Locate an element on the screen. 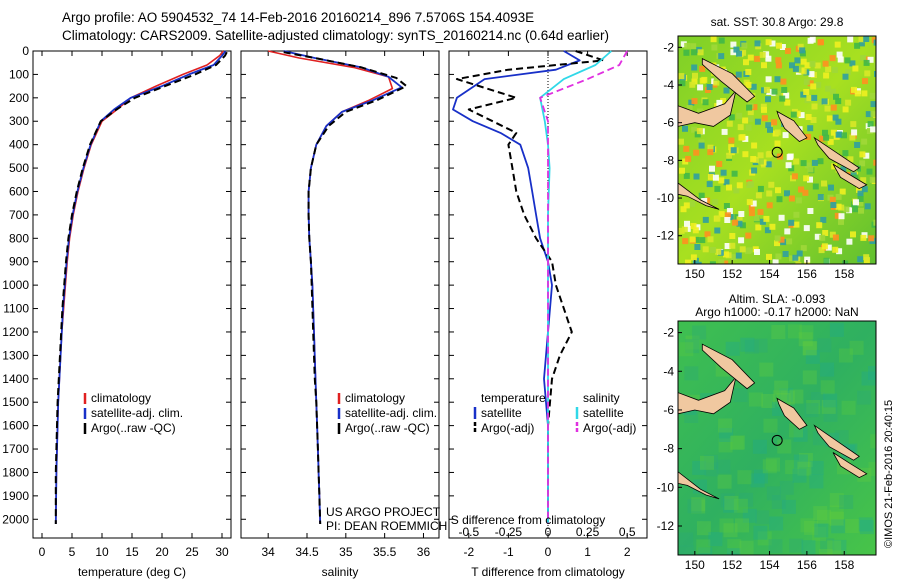 This screenshot has height=580, width=900. y-tick-label: -6 is located at coordinates (668, 410).